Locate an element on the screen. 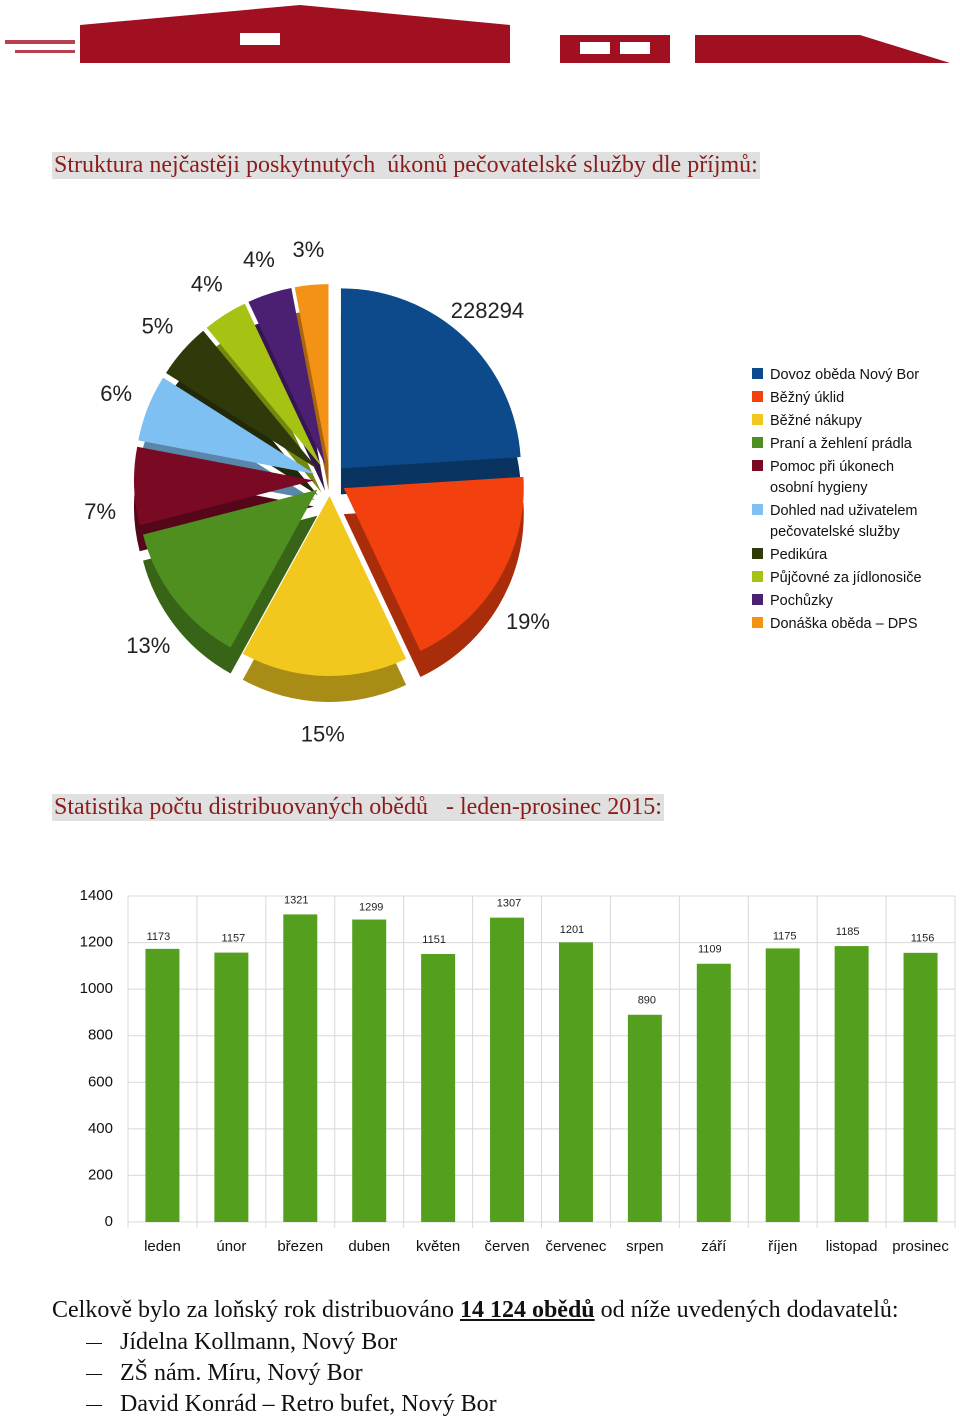 This screenshot has width=960, height=1425. x-tick-label: květen is located at coordinates (438, 1246).